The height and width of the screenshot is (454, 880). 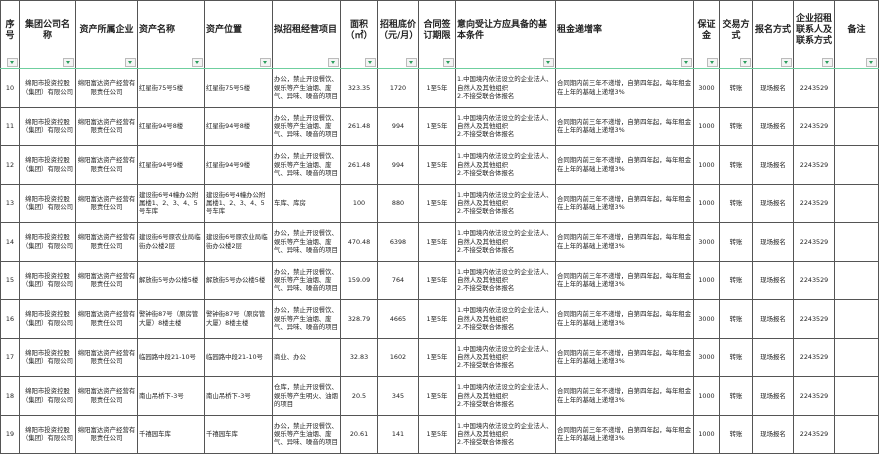 What do you see at coordinates (359, 357) in the screenshot?
I see `cell-area: 32.83` at bounding box center [359, 357].